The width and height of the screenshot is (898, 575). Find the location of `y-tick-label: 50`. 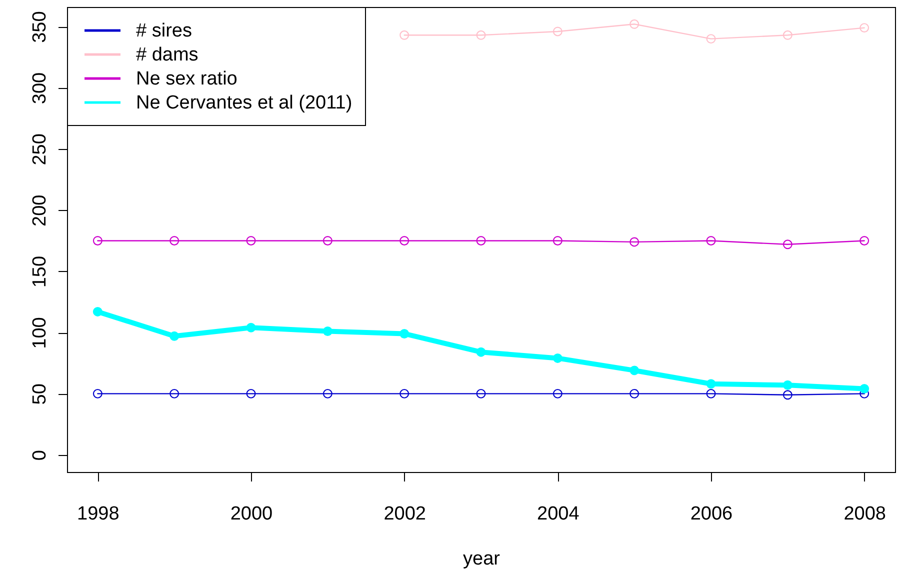

y-tick-label: 50 is located at coordinates (40, 394).